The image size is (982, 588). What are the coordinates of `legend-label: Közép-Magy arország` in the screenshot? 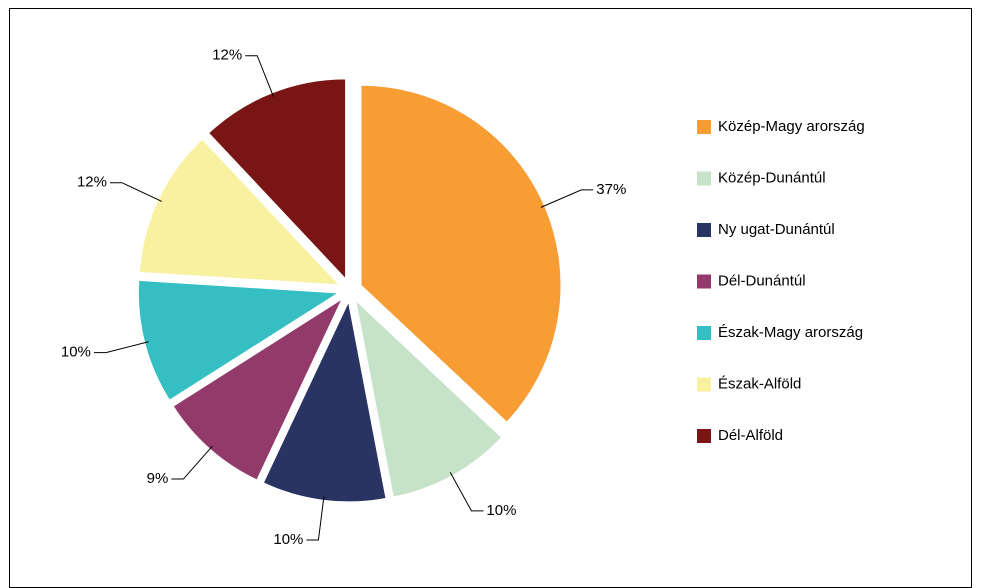 It's located at (791, 126).